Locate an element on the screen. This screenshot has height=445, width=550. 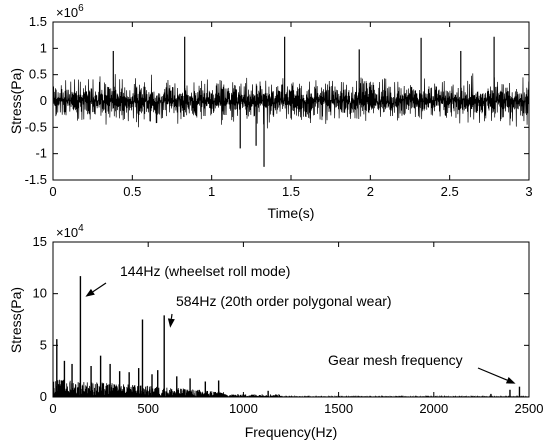
time-y-tick-label: -0.5 is located at coordinates (36, 126).